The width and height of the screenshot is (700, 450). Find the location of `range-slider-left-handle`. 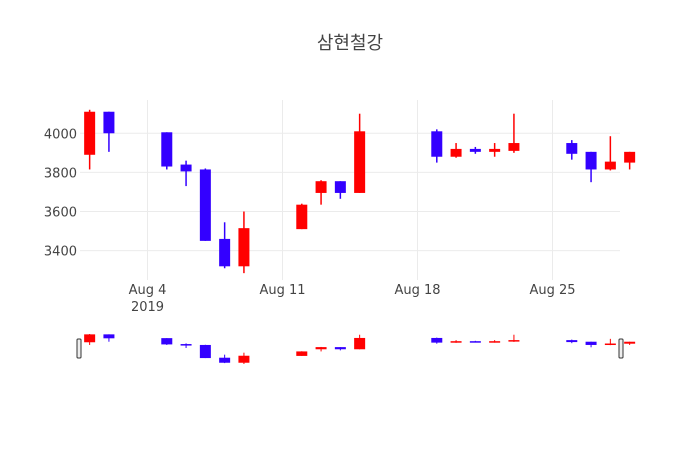

range-slider-left-handle is located at coordinates (79, 348).